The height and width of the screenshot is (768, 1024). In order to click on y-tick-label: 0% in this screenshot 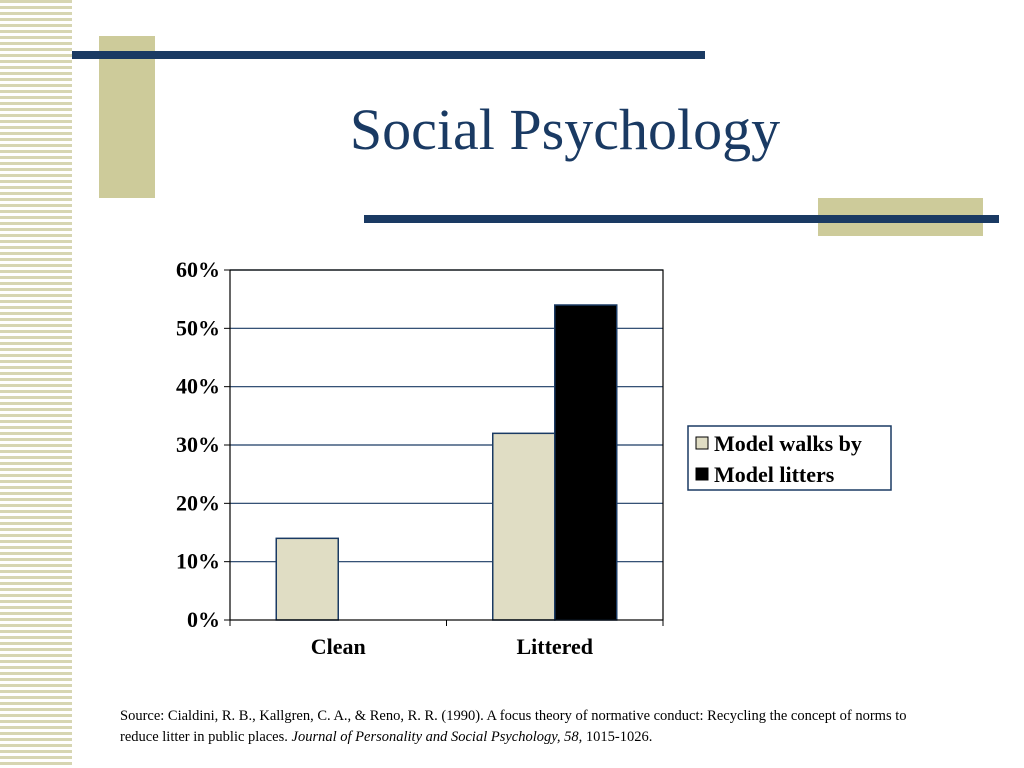, I will do `click(203, 619)`.